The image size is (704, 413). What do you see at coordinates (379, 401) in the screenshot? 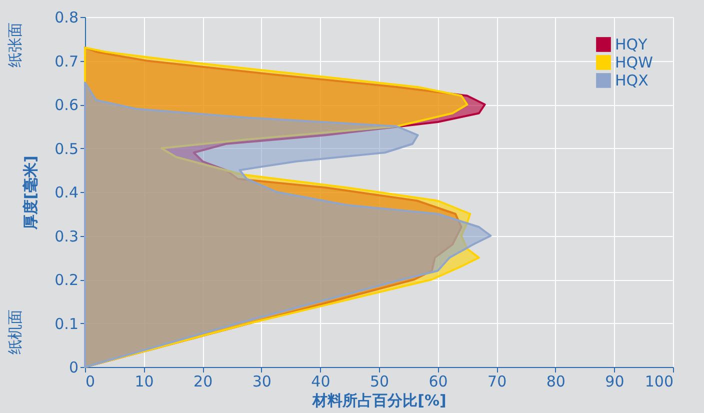
I see `x-axis-title: 材料所占百分比[%]` at bounding box center [379, 401].